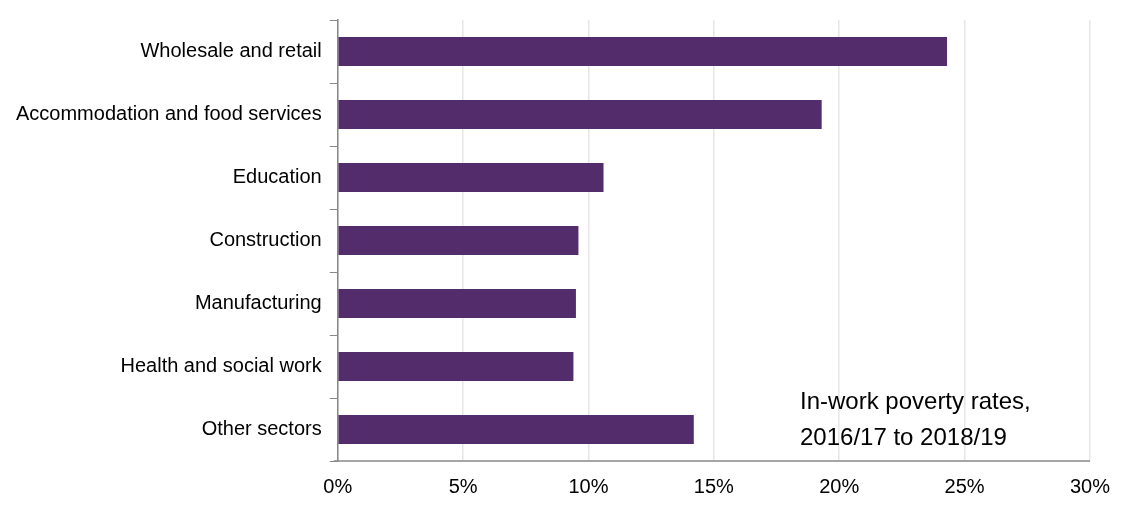 This screenshot has width=1124, height=521. Describe the element at coordinates (258, 302) in the screenshot. I see `y-tick-label: Manufacturing` at that location.